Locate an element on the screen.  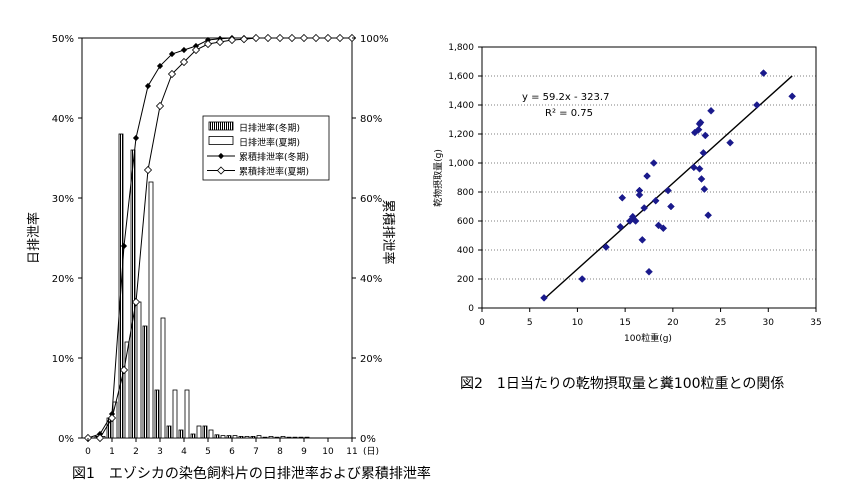
chart1-legend-label: 日排泄率(冬期) is located at coordinates (269, 128).